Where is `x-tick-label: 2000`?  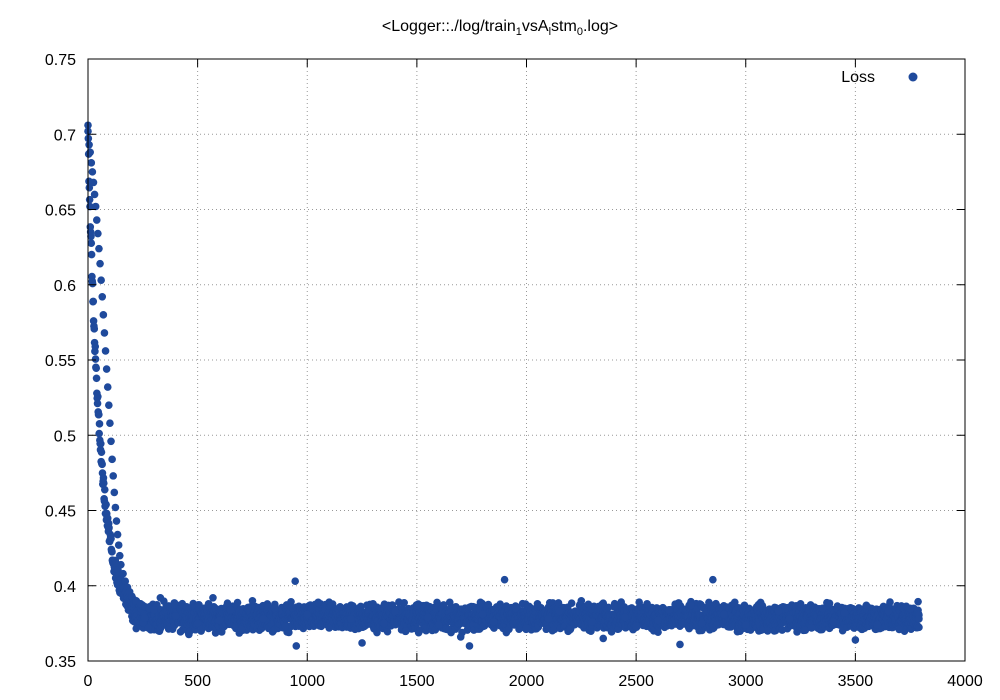 x-tick-label: 2000 is located at coordinates (527, 681).